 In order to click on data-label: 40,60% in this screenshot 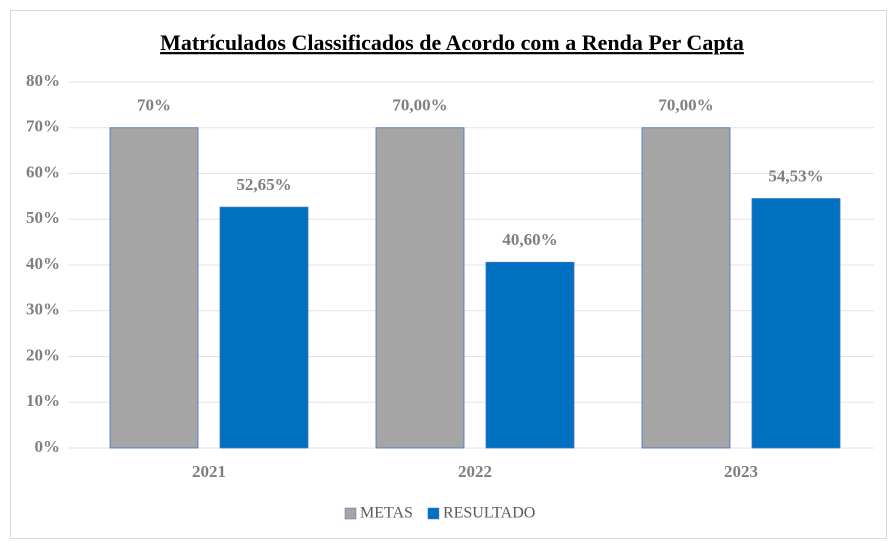, I will do `click(529, 239)`.